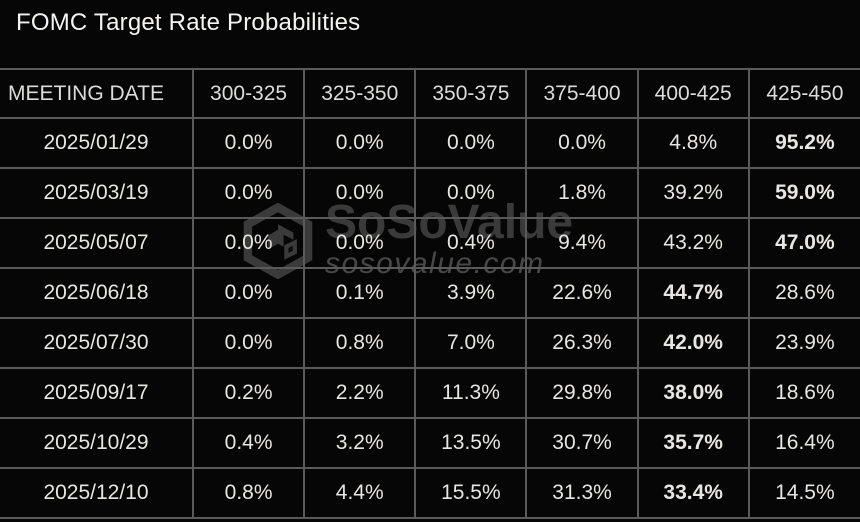 The width and height of the screenshot is (860, 522). What do you see at coordinates (803, 493) in the screenshot?
I see `probability-cell: 14.5%` at bounding box center [803, 493].